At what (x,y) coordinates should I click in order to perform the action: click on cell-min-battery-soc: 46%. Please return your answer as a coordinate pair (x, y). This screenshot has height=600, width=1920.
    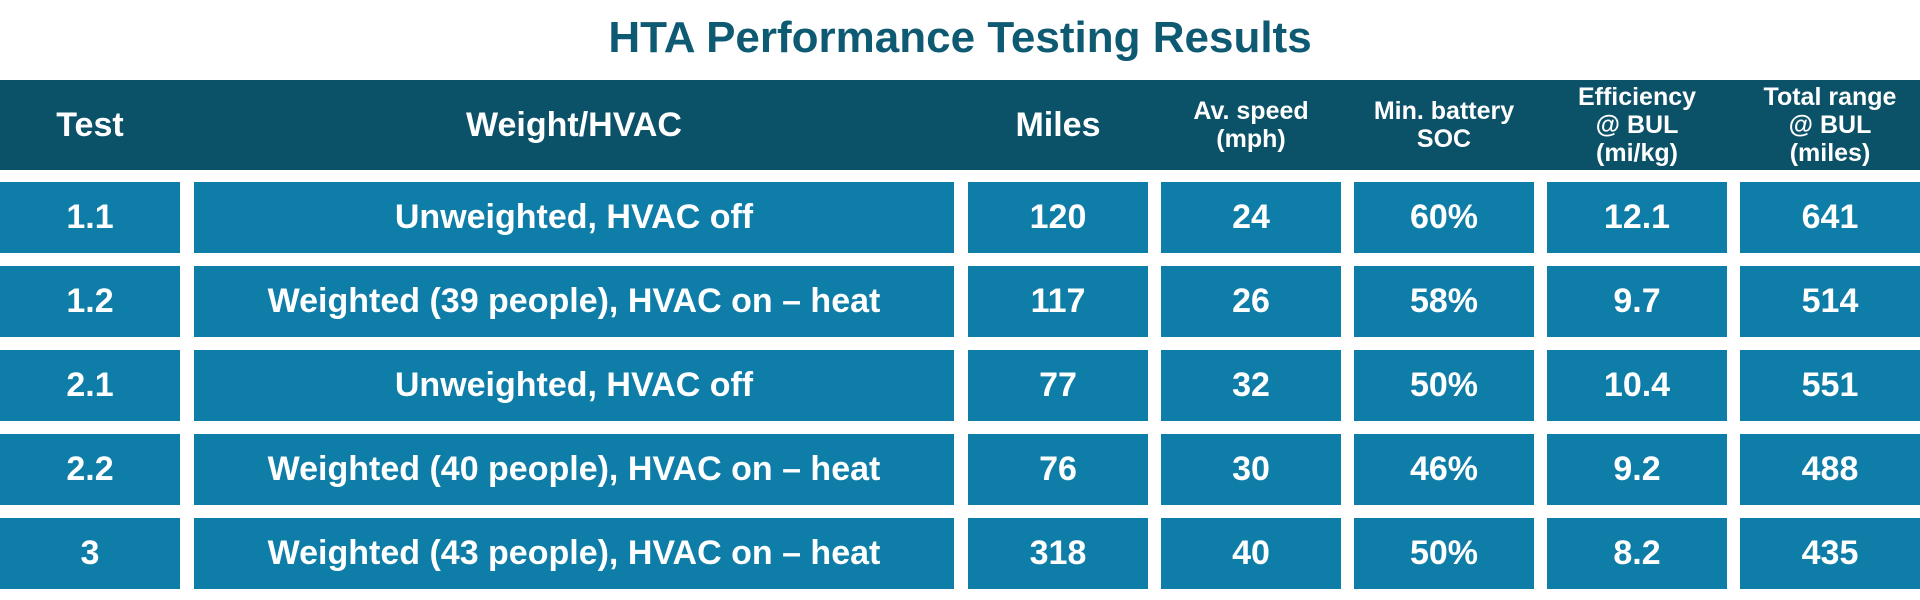
    Looking at the image, I should click on (1444, 469).